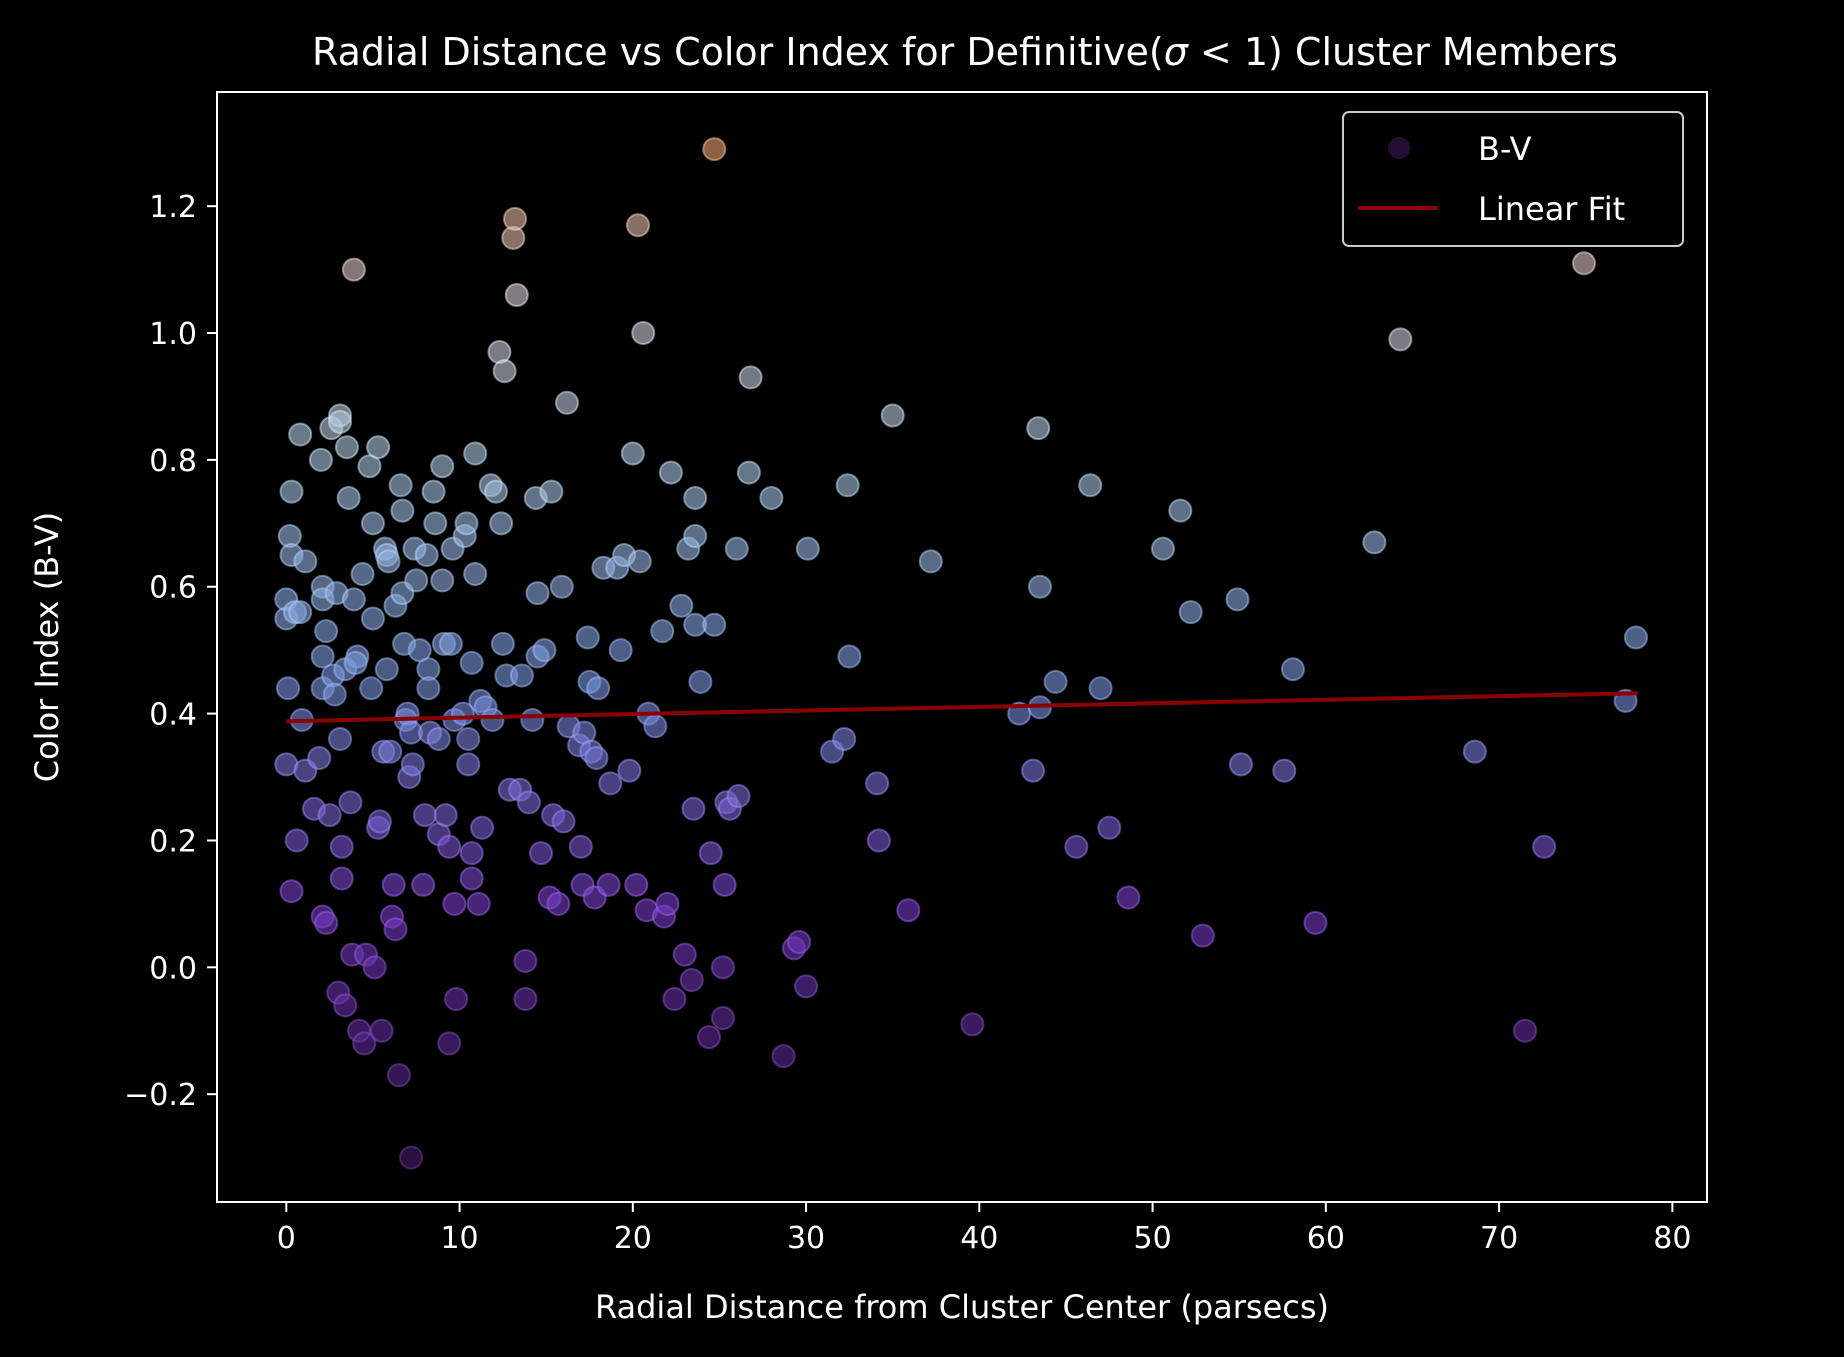 This screenshot has height=1357, width=1844. What do you see at coordinates (173, 334) in the screenshot?
I see `y-tick-label: 1.0` at bounding box center [173, 334].